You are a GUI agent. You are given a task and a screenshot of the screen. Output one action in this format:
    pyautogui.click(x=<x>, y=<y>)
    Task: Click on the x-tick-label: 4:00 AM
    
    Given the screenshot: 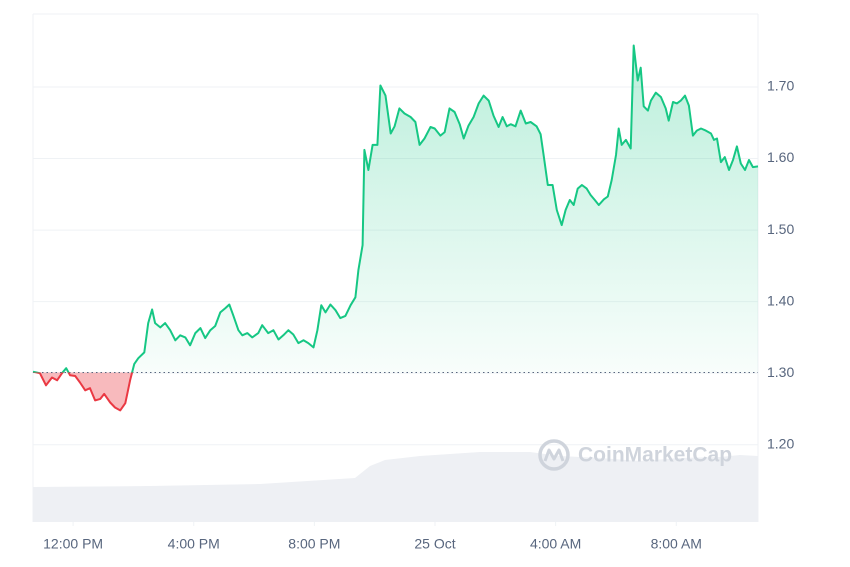 What is the action you would take?
    pyautogui.click(x=555, y=544)
    